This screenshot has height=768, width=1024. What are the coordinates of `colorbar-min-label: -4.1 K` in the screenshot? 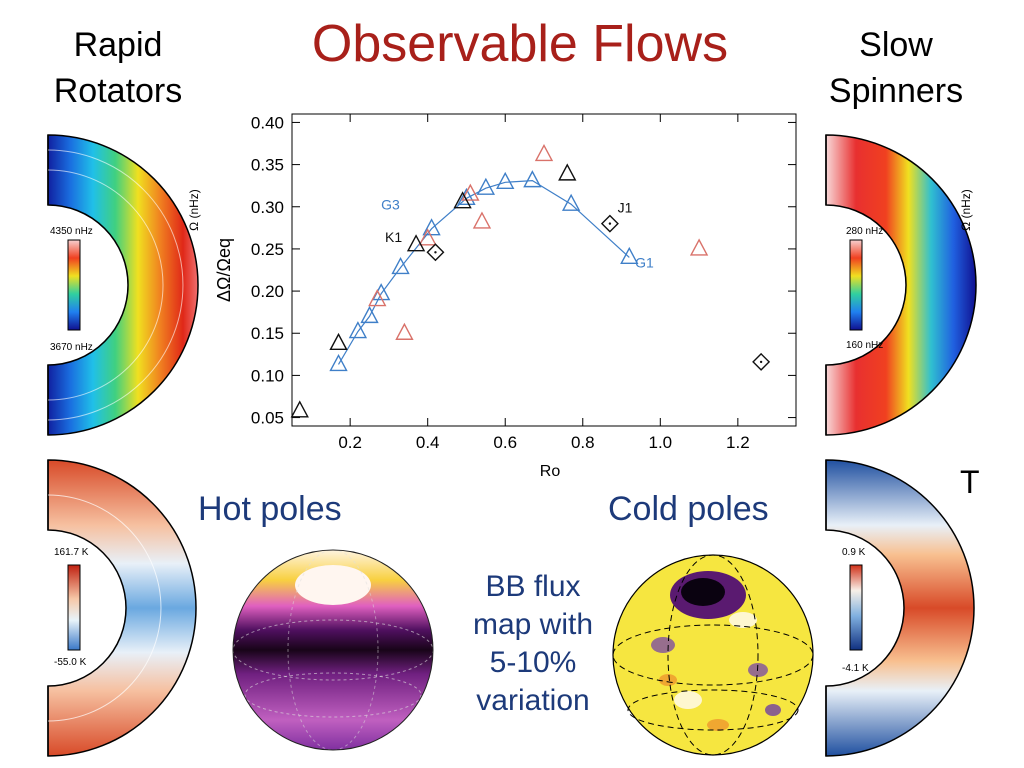 It's located at (855, 668).